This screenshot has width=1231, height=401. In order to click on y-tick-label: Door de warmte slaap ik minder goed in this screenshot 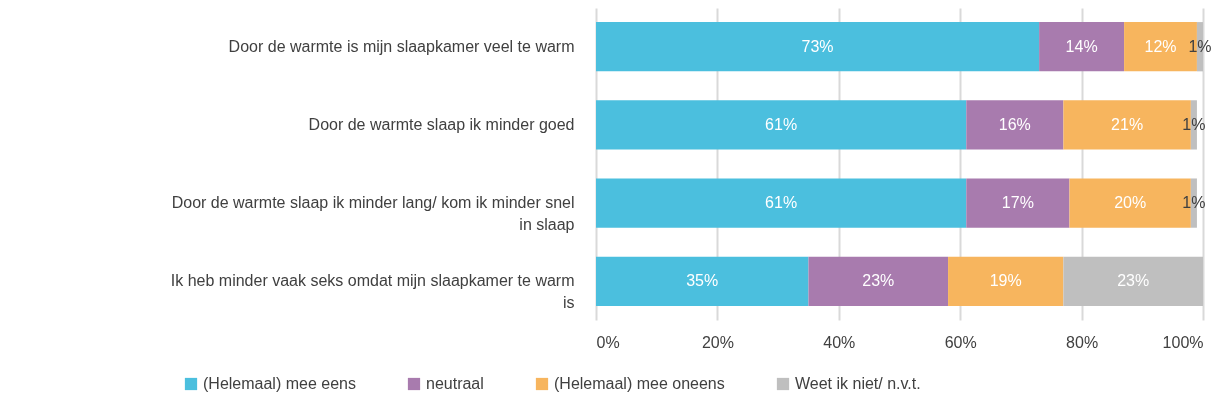, I will do `click(441, 124)`.